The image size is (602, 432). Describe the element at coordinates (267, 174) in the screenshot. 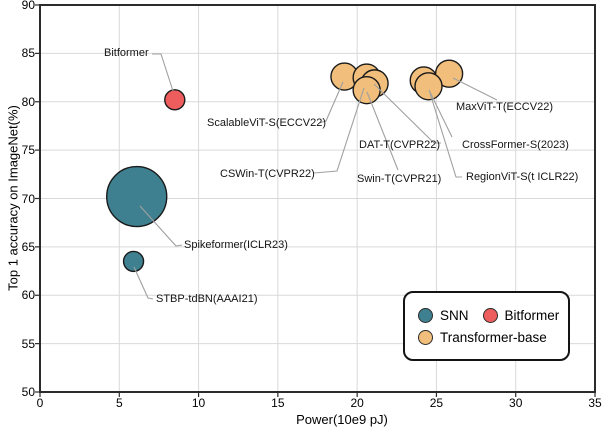

I see `cswin-label: CSWin-T(CVPR22)` at that location.